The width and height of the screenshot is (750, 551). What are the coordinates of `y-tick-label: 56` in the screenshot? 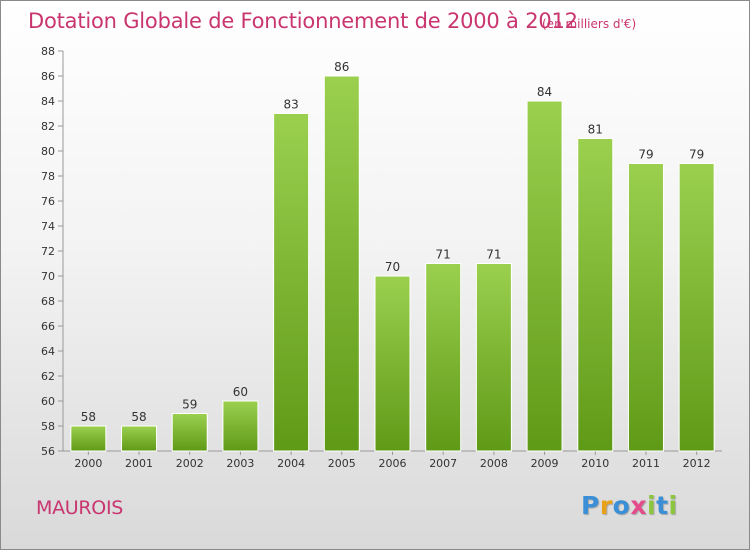 It's located at (48, 451).